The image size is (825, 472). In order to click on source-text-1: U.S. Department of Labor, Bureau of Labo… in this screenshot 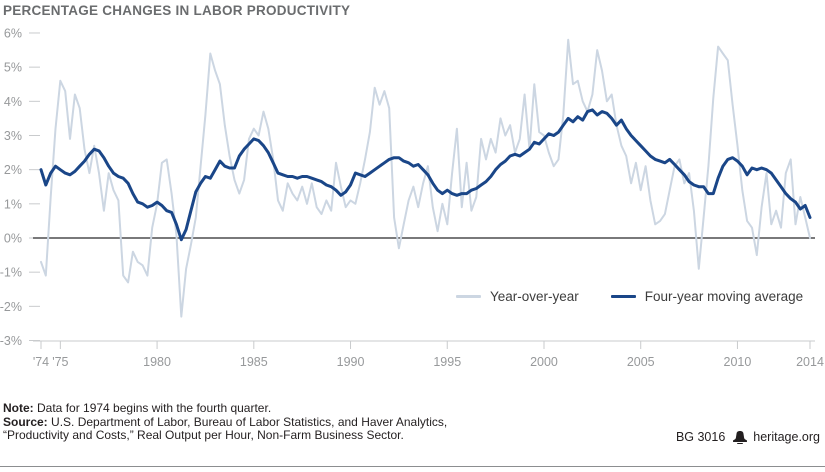, I will do `click(247, 421)`.